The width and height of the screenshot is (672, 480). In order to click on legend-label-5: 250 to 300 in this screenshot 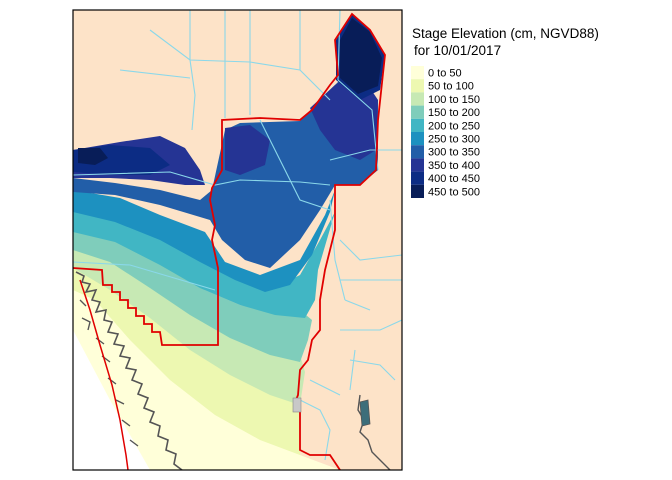, I will do `click(454, 140)`.